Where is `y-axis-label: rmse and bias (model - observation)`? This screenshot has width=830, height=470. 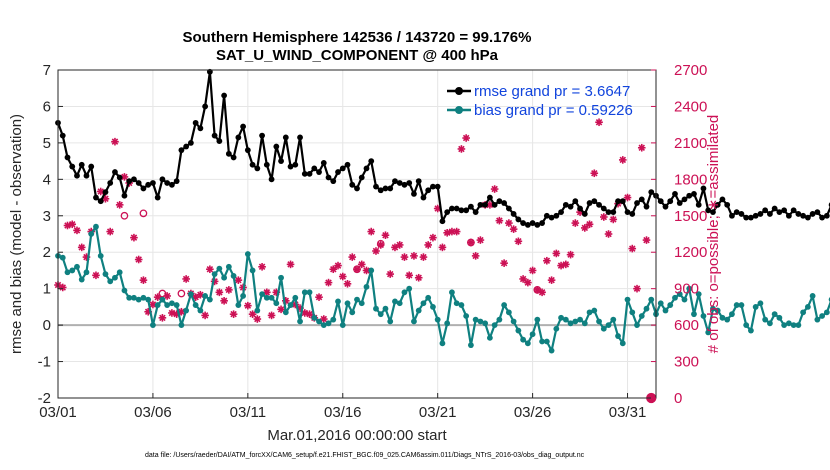
y-axis-label: rmse and bias (model - observation) is located at coordinates (16, 234).